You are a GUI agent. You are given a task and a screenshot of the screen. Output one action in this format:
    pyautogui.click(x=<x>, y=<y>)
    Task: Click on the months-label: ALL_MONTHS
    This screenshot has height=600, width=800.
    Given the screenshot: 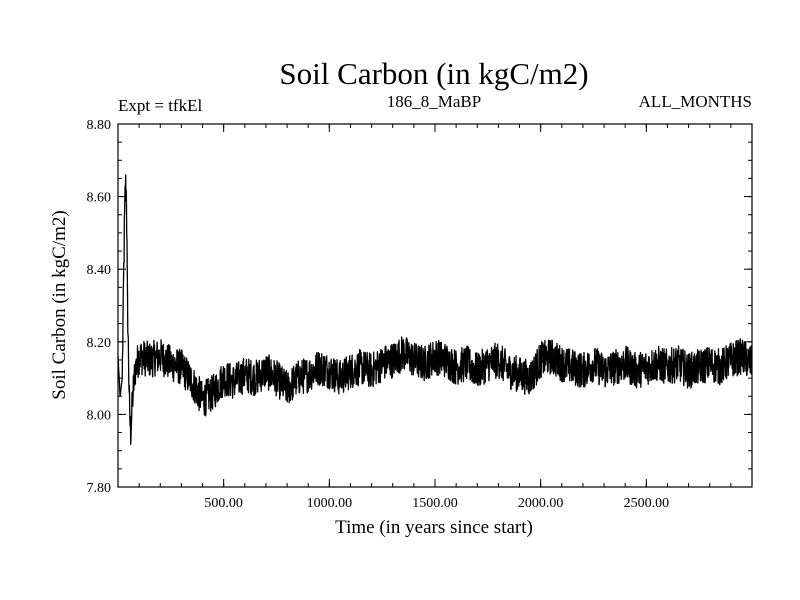 What is the action you would take?
    pyautogui.click(x=695, y=101)
    